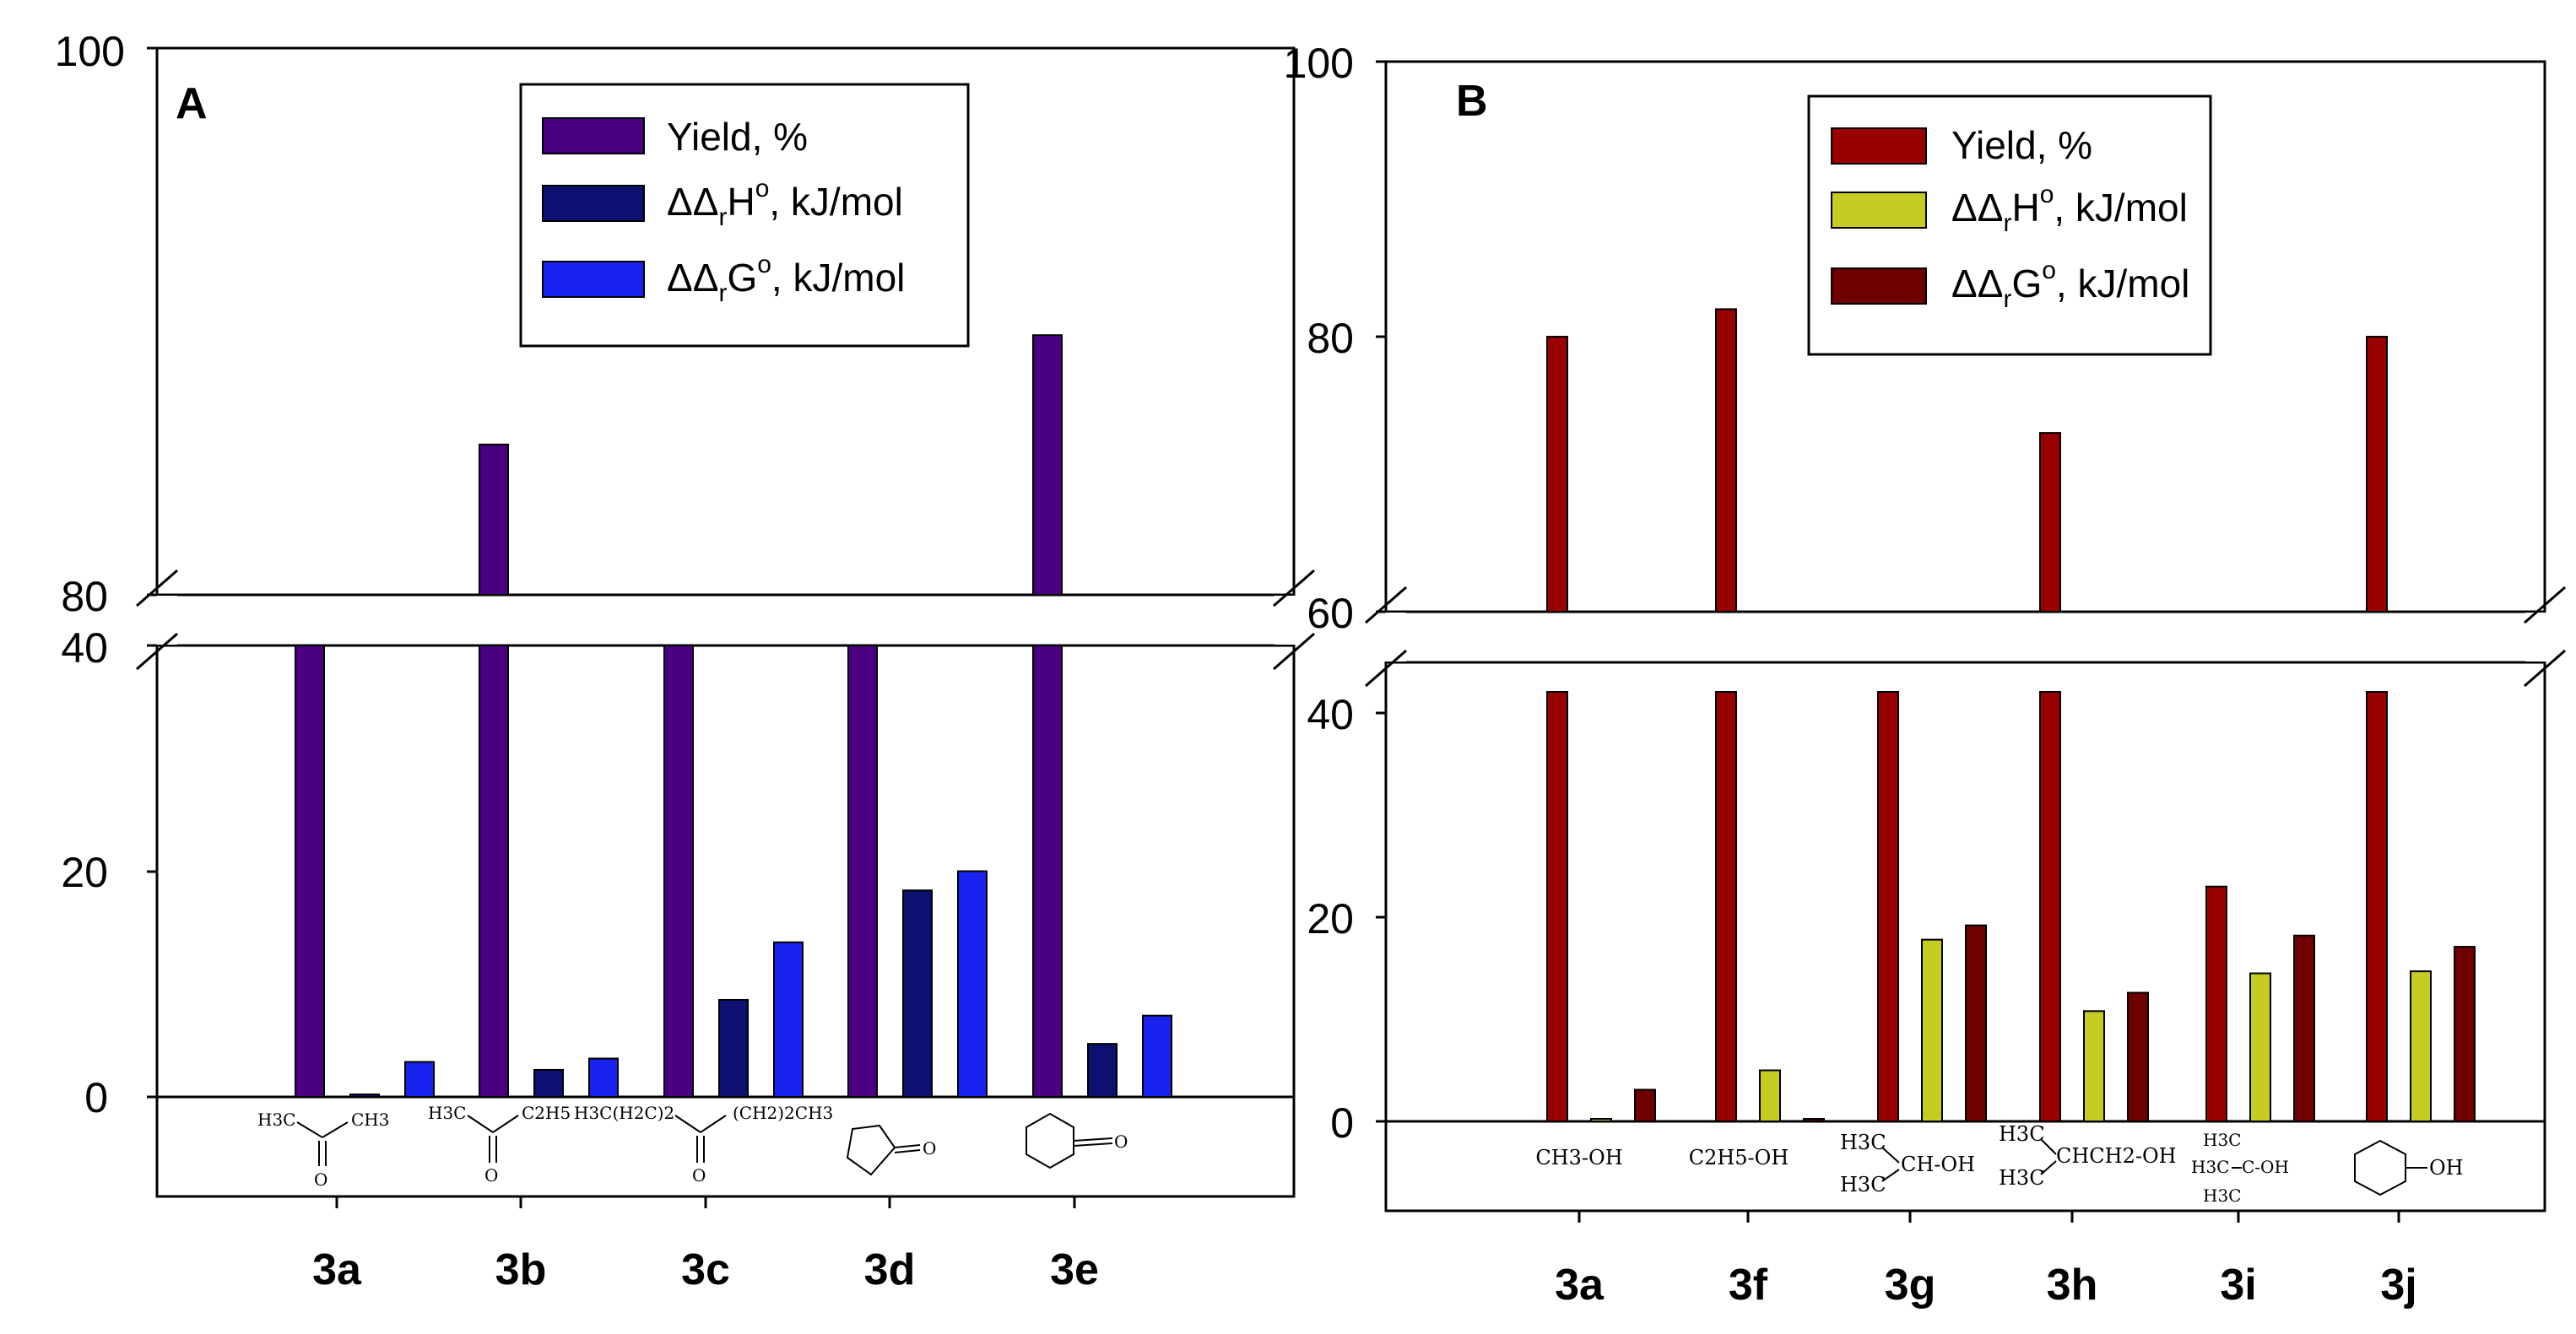  I want to click on bar-dg-3c, so click(788, 1019).